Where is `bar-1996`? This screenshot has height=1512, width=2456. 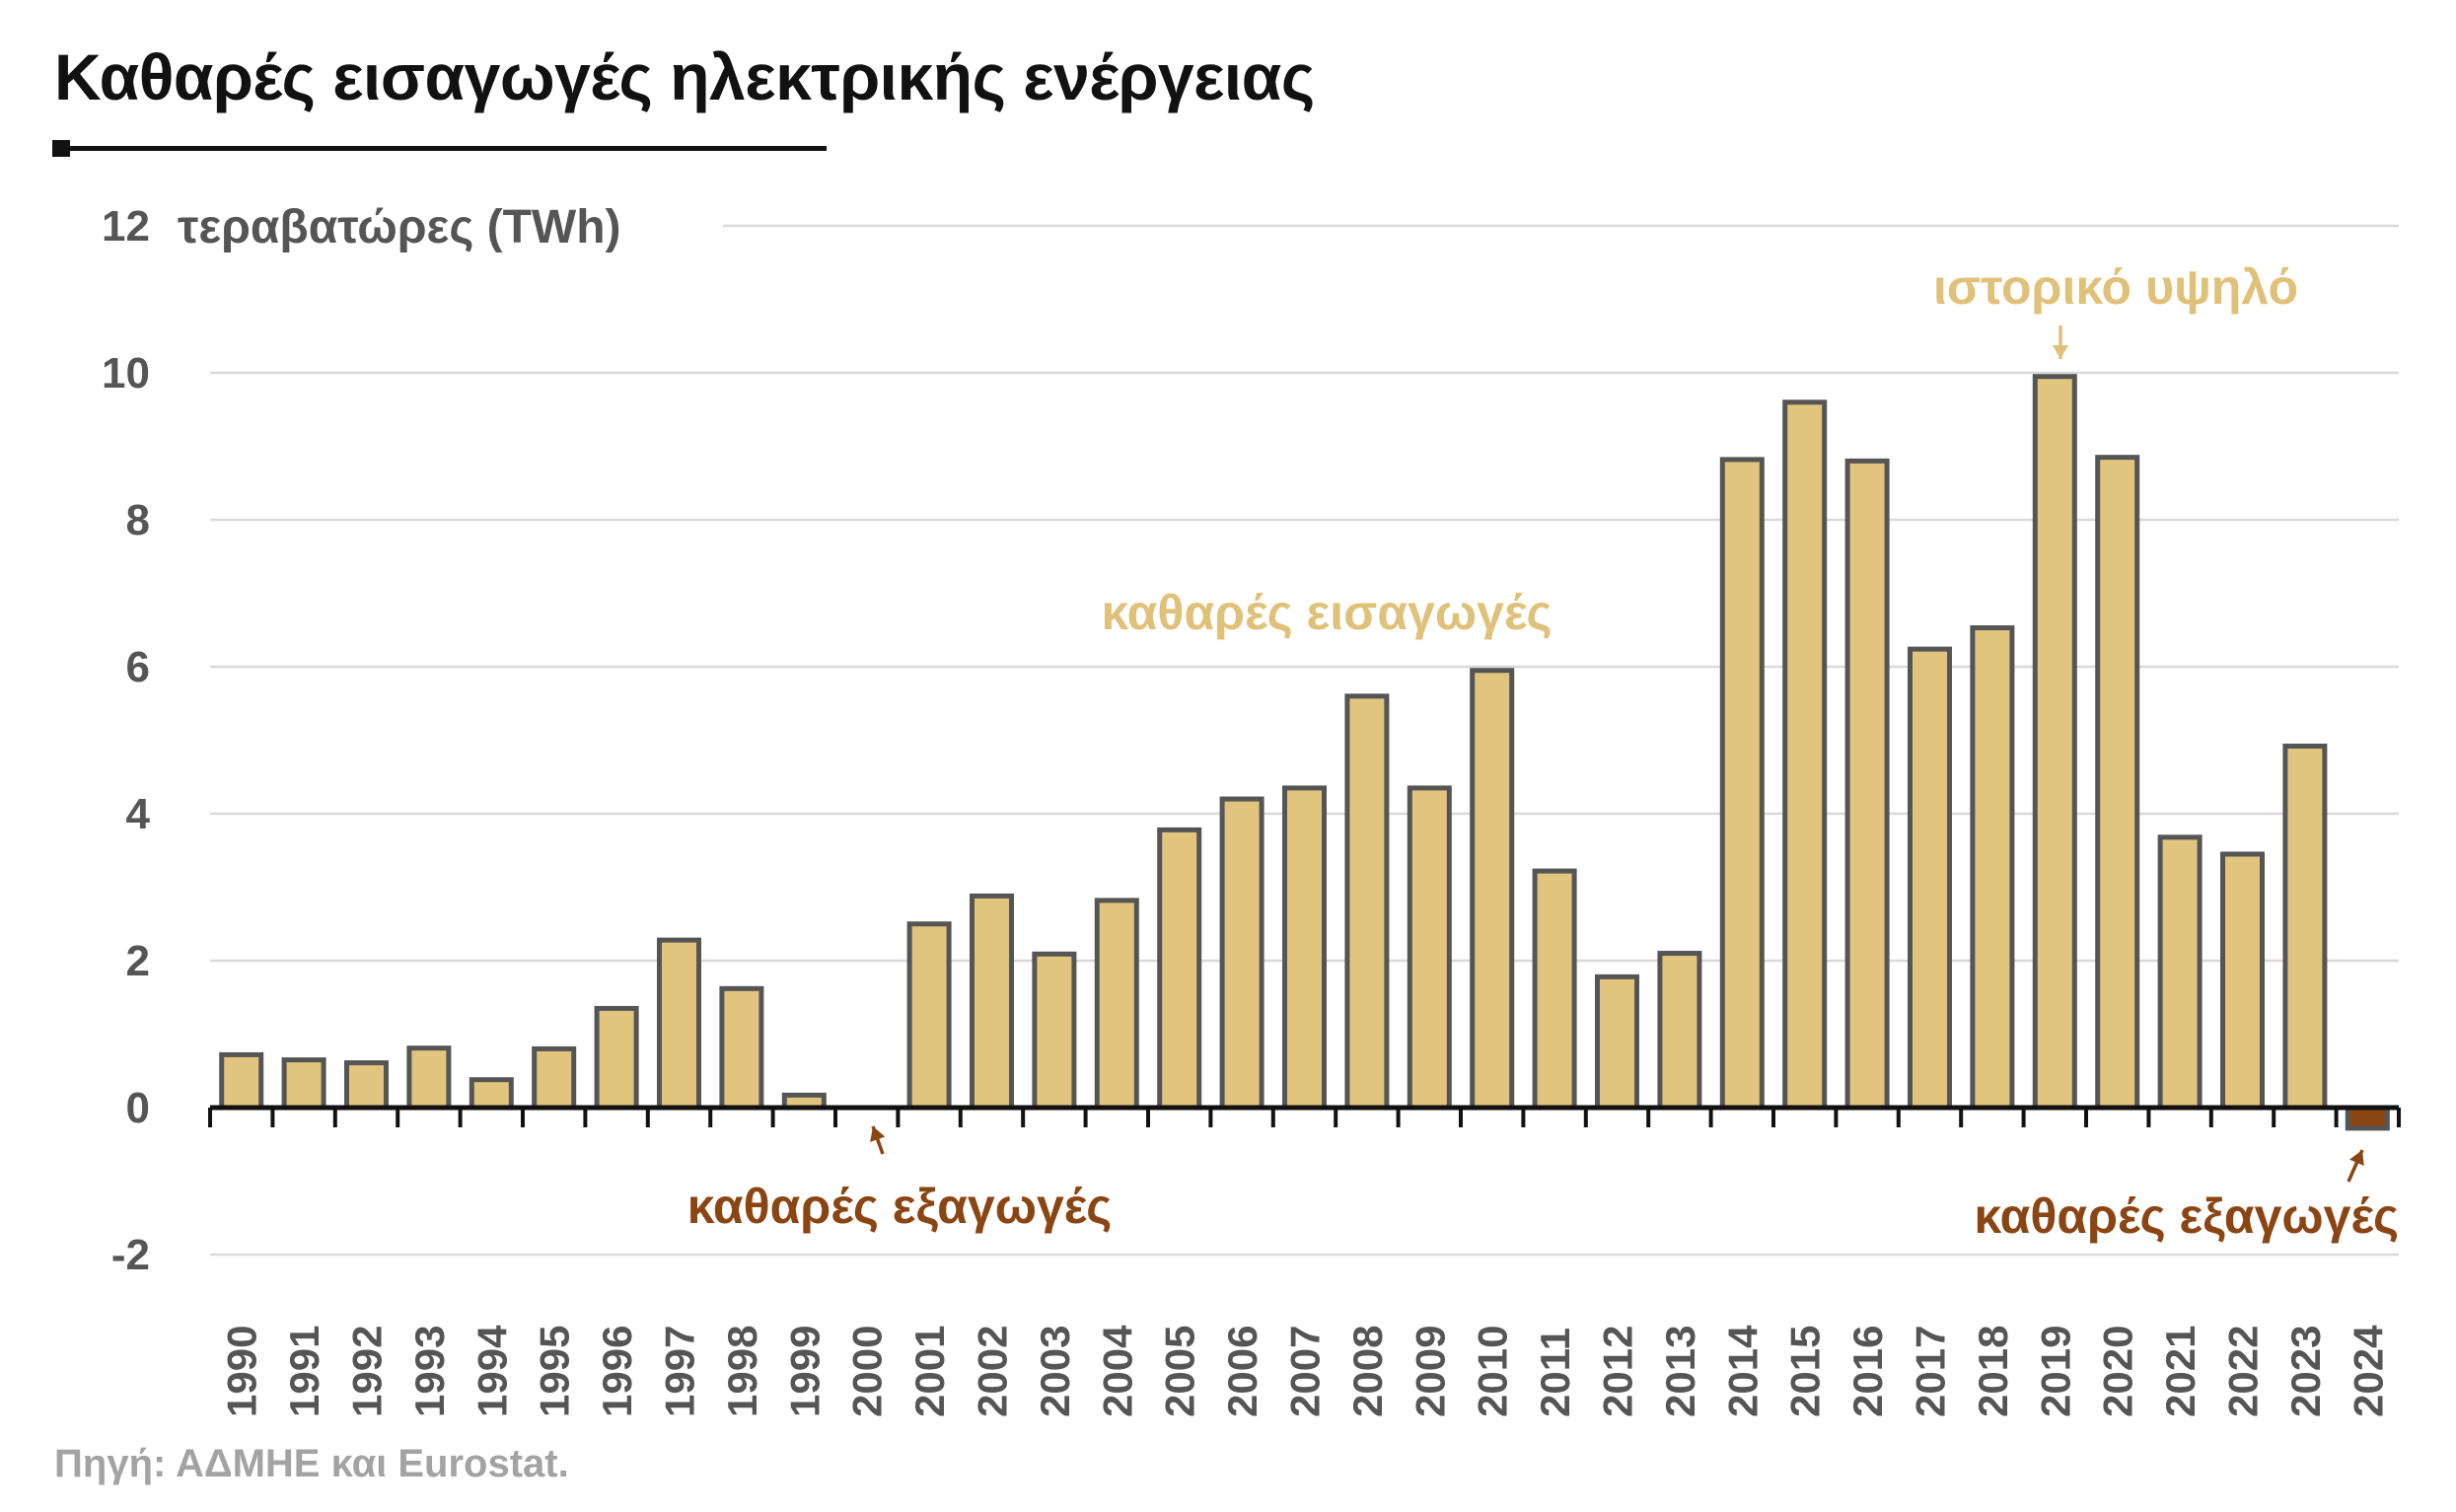
bar-1996 is located at coordinates (616, 1058).